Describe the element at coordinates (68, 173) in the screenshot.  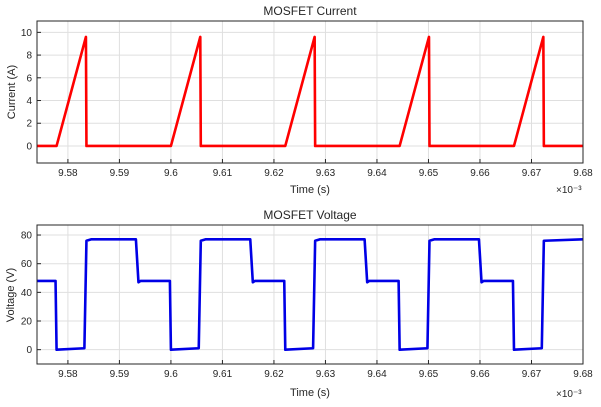
I see `current-x-tick-label: 9.58` at that location.